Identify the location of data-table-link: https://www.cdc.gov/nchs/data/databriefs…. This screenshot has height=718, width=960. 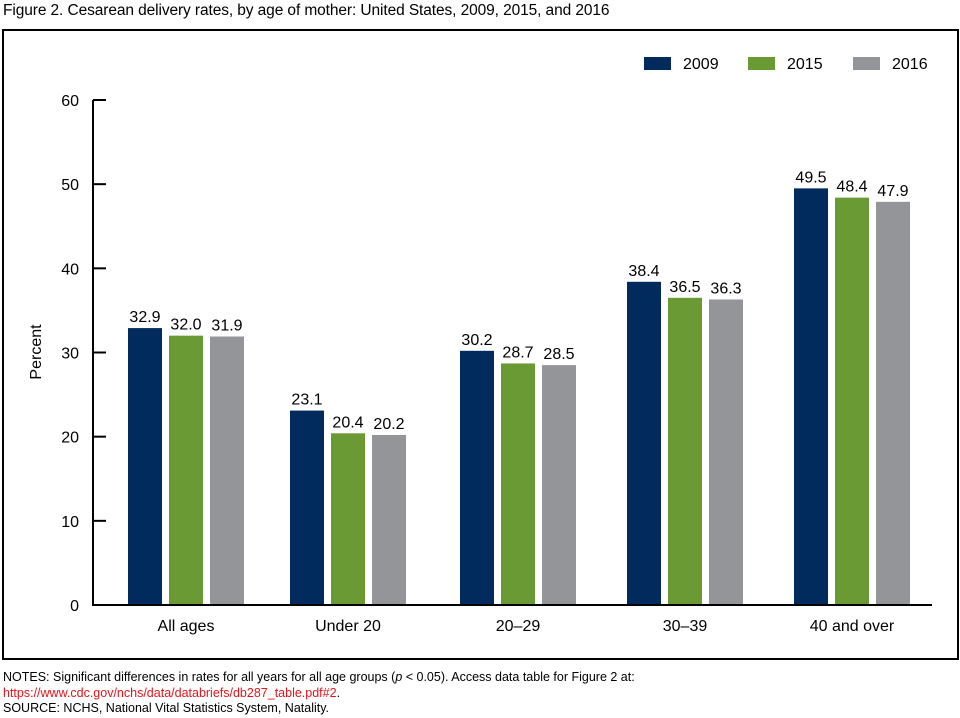
(170, 692).